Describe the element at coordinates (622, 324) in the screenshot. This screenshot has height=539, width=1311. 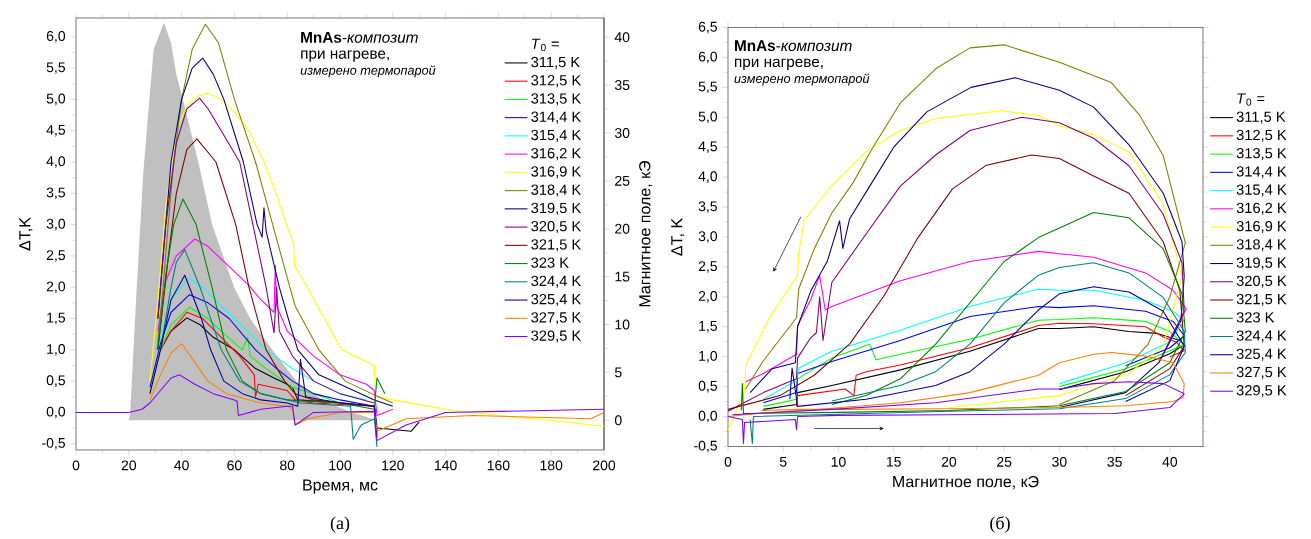
I see `y2-tick-label: 10` at that location.